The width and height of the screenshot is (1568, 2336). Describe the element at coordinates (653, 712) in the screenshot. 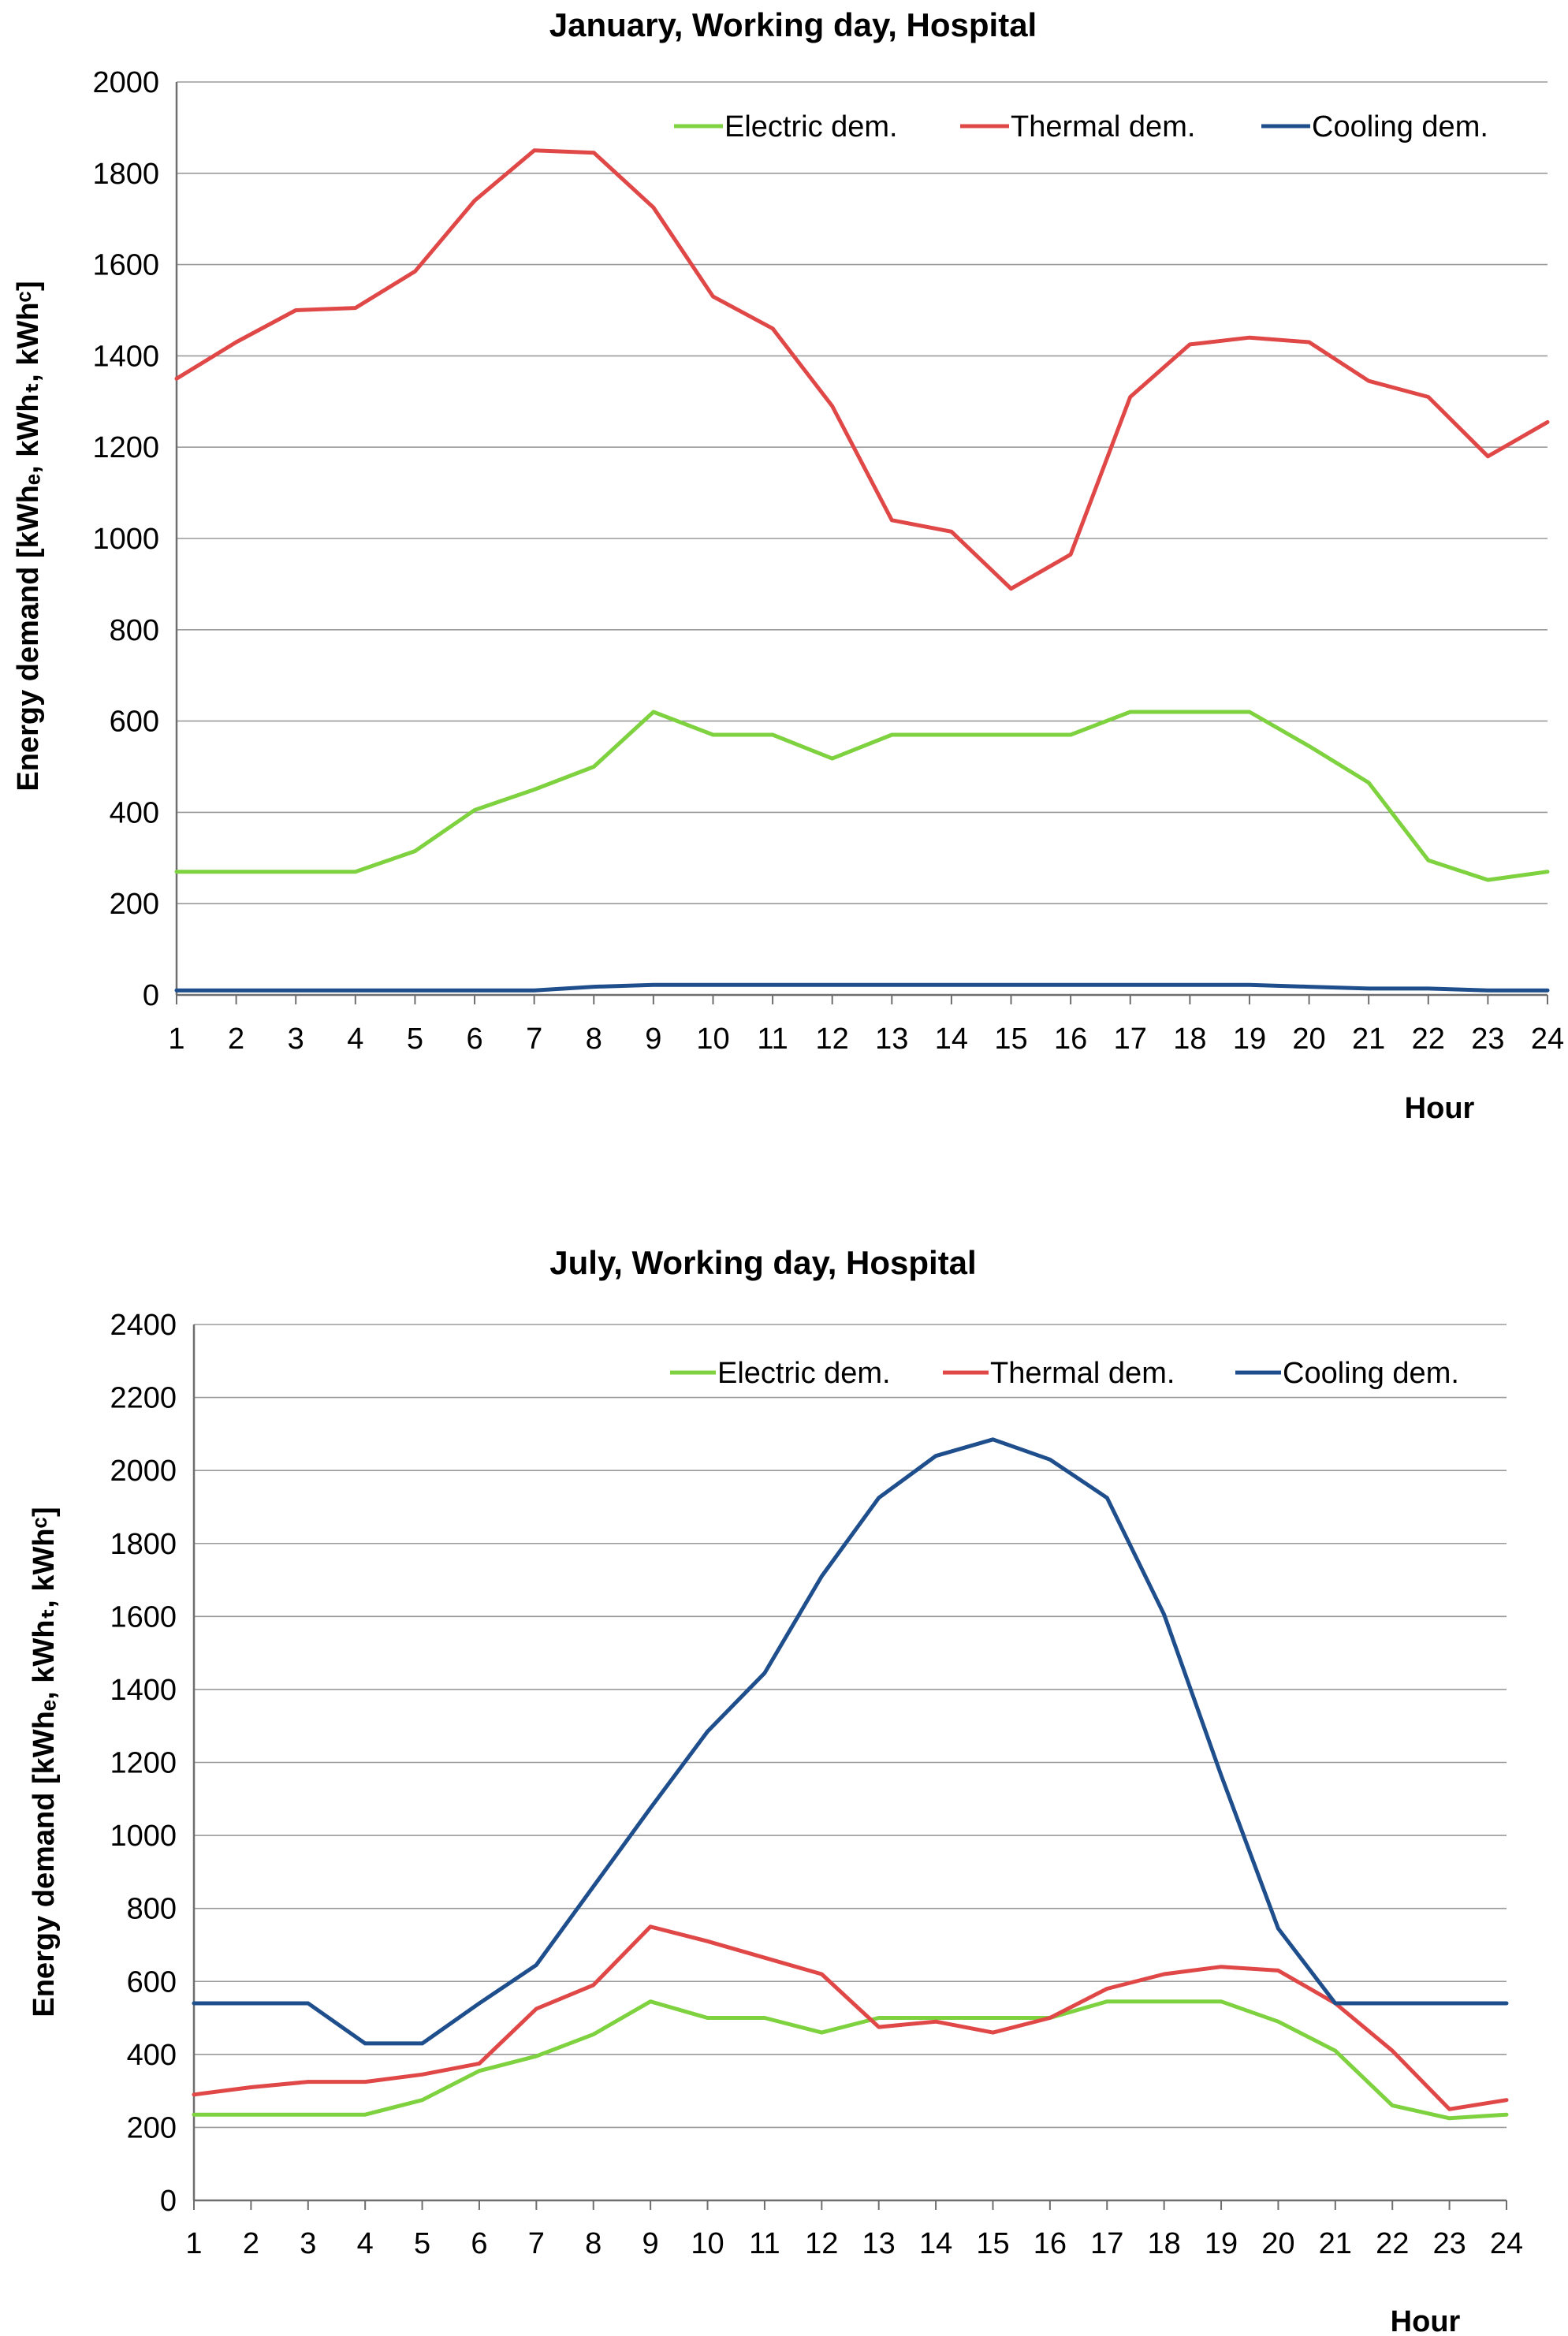

I see `series-electric-dem-point: Electric dem. h9: 620` at that location.